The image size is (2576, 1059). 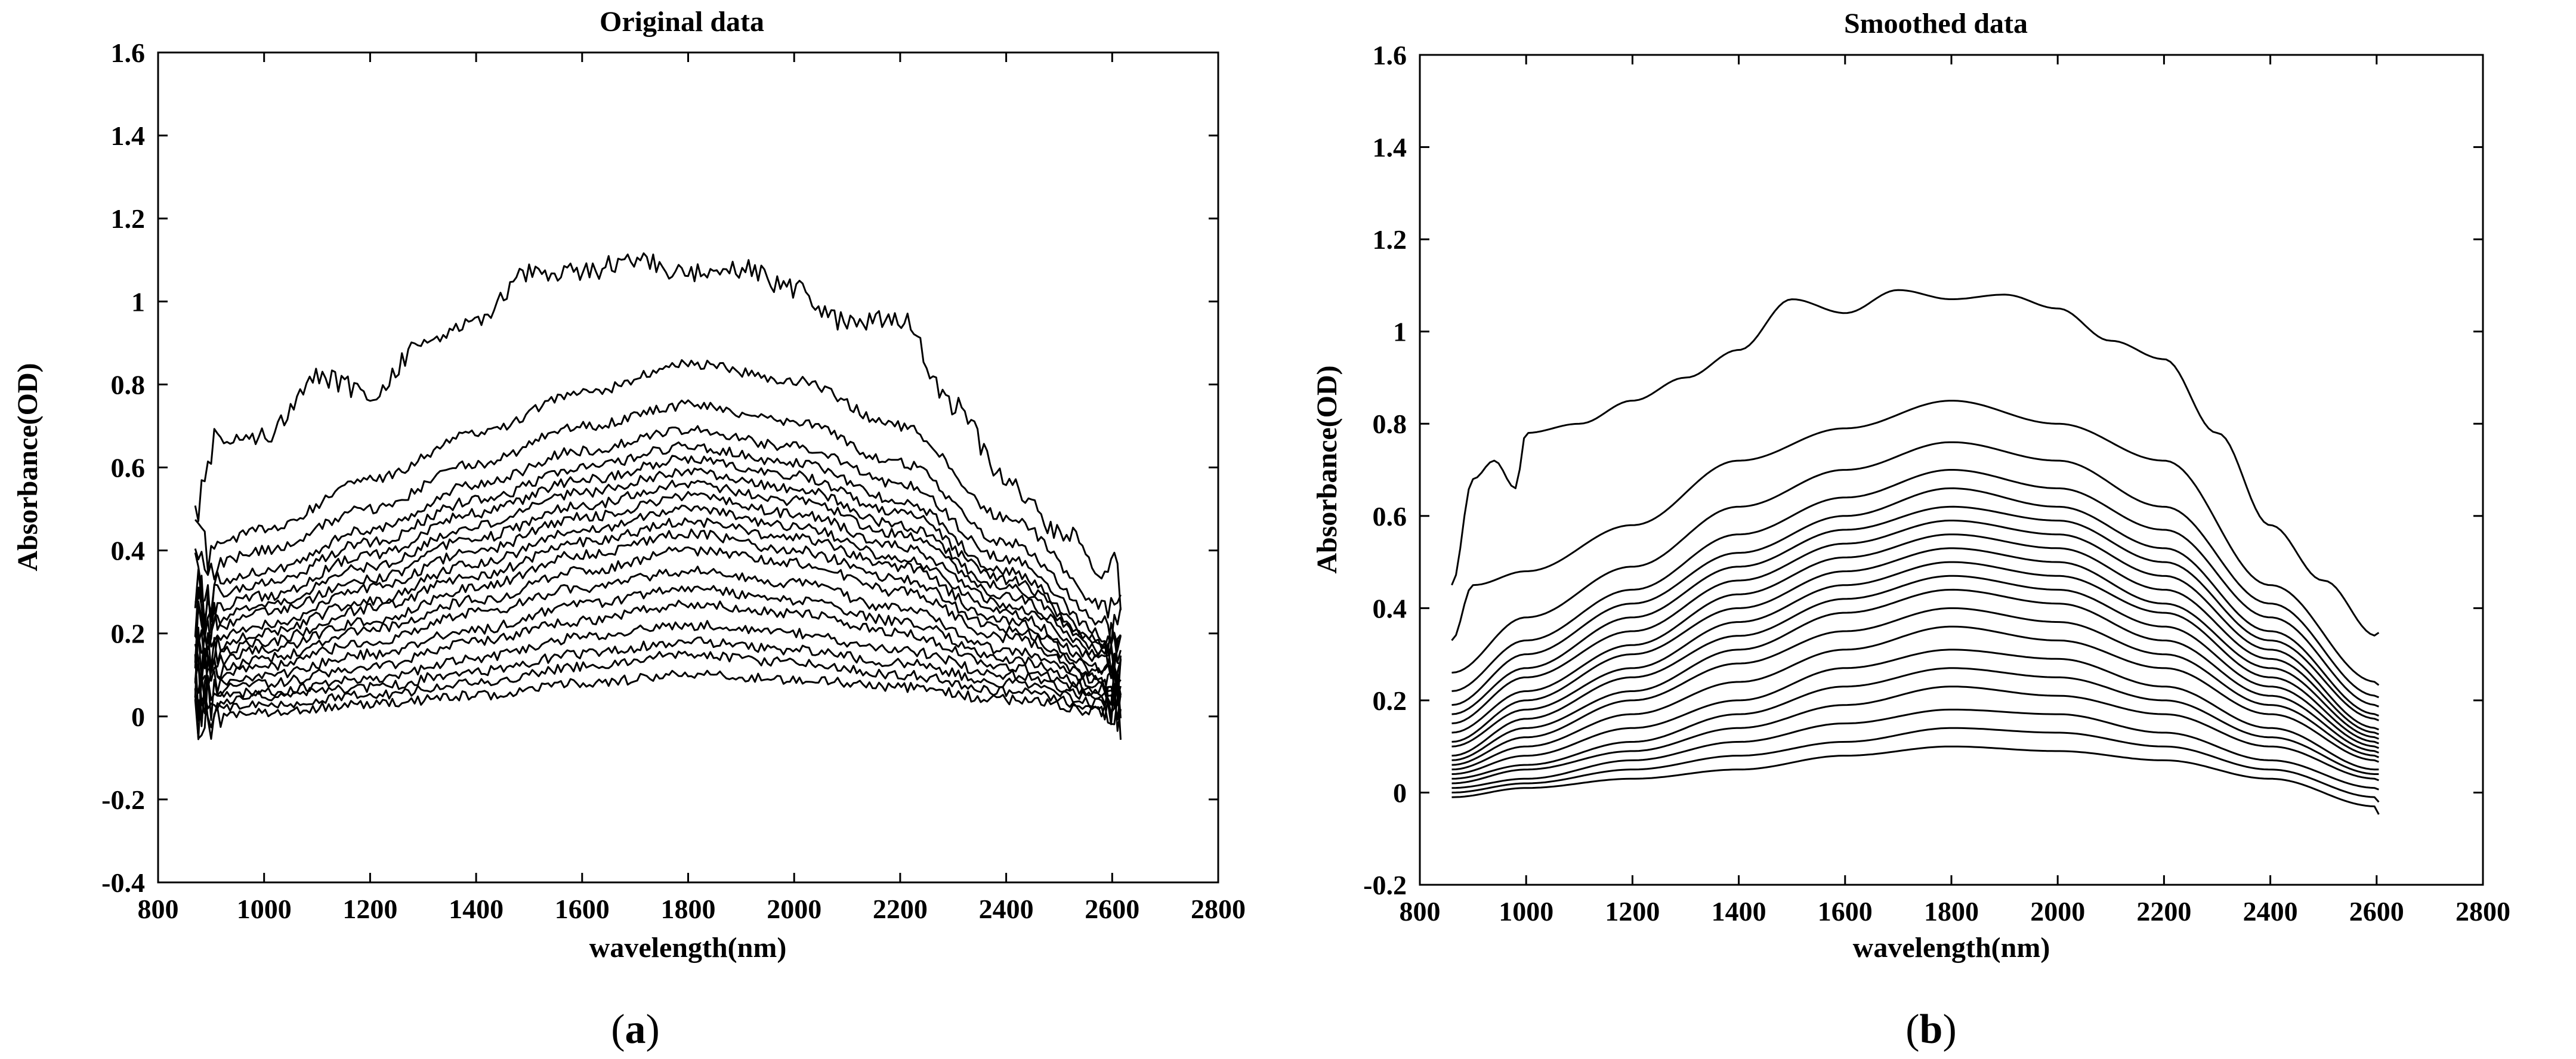 I want to click on panel-label: (a), so click(x=635, y=1029).